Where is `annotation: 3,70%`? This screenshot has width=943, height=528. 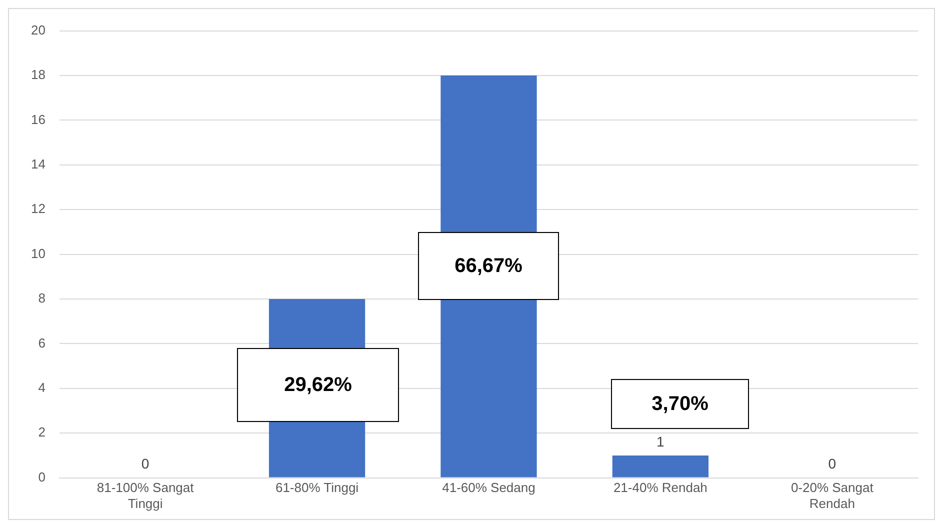 annotation: 3,70% is located at coordinates (680, 404).